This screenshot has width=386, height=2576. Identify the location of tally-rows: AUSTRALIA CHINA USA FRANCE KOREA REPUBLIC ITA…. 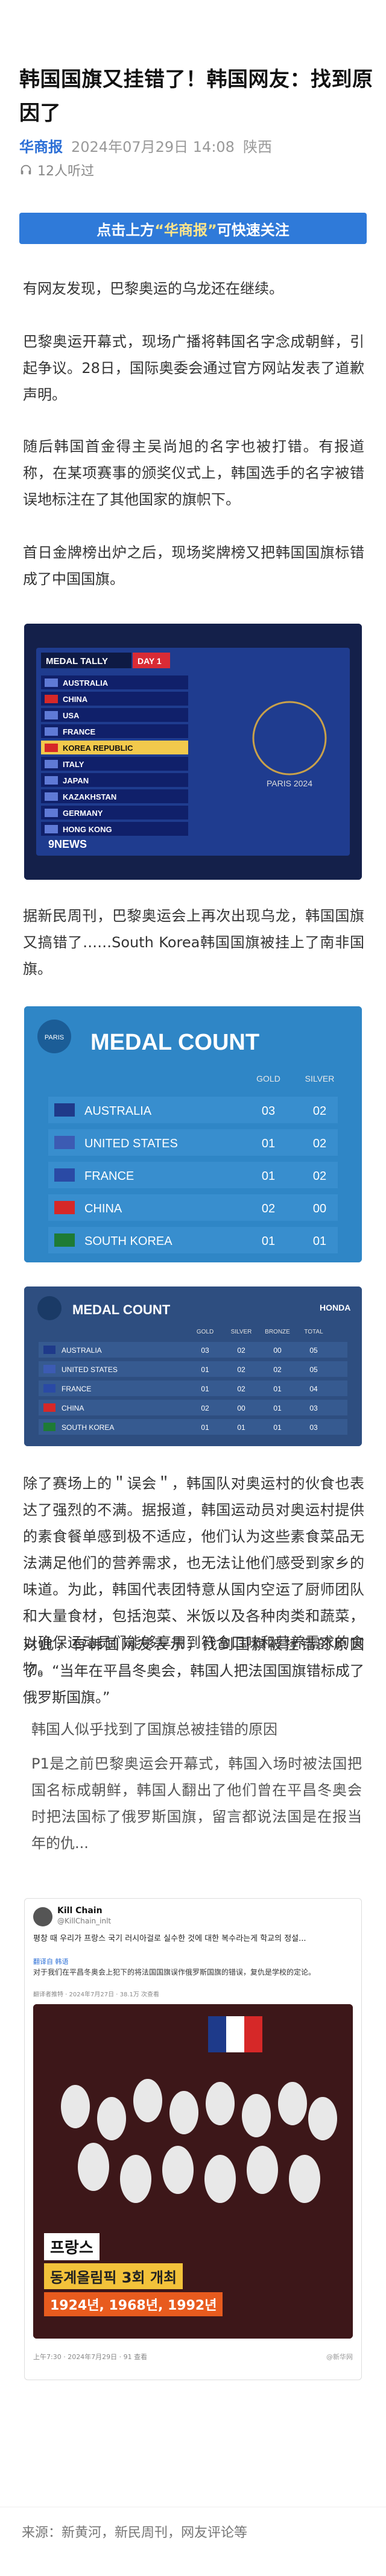
(114, 755).